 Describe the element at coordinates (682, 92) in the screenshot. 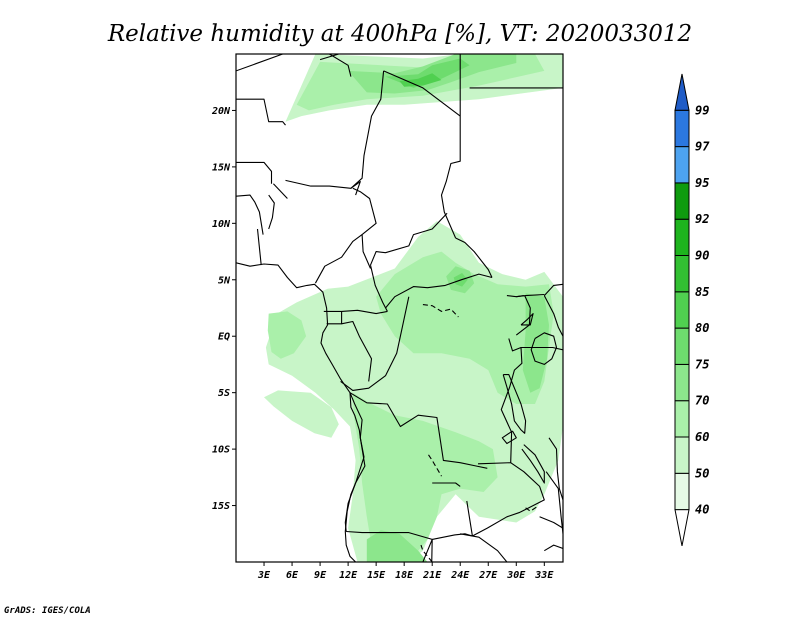

I see `colorbar-upper-triangle` at that location.